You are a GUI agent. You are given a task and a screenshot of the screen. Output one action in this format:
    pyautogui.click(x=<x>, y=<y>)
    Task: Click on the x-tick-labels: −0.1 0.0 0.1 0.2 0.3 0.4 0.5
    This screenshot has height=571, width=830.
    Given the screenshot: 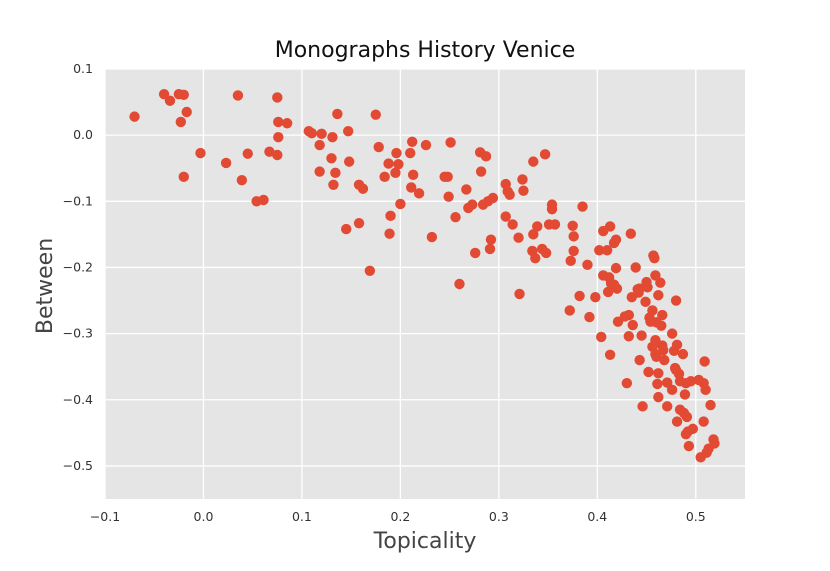 What is the action you would take?
    pyautogui.click(x=398, y=516)
    